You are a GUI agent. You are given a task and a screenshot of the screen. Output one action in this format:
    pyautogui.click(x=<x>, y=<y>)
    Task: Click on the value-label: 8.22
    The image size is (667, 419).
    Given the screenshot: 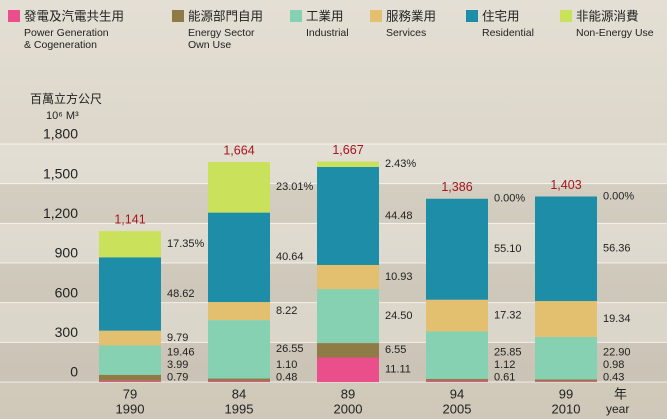 What is the action you would take?
    pyautogui.click(x=286, y=311)
    